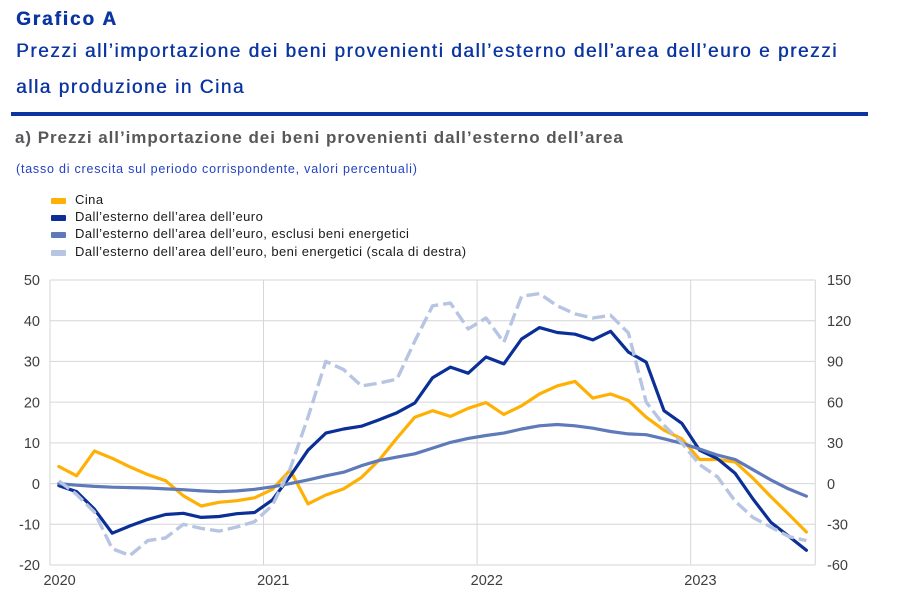  Describe the element at coordinates (839, 322) in the screenshot. I see `svg-text: 120` at that location.